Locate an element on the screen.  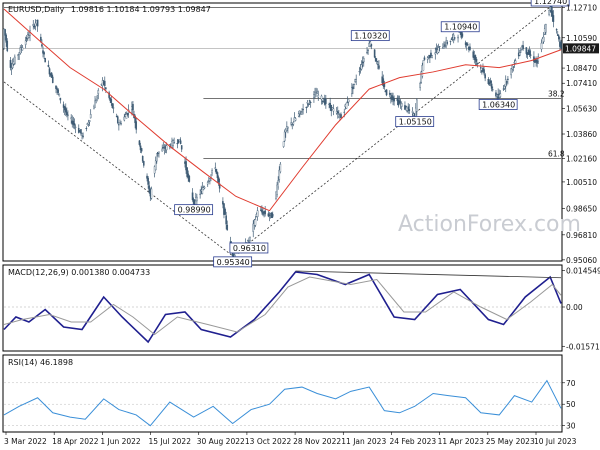
price-axis-label: 0.96810 is located at coordinates (581, 235).